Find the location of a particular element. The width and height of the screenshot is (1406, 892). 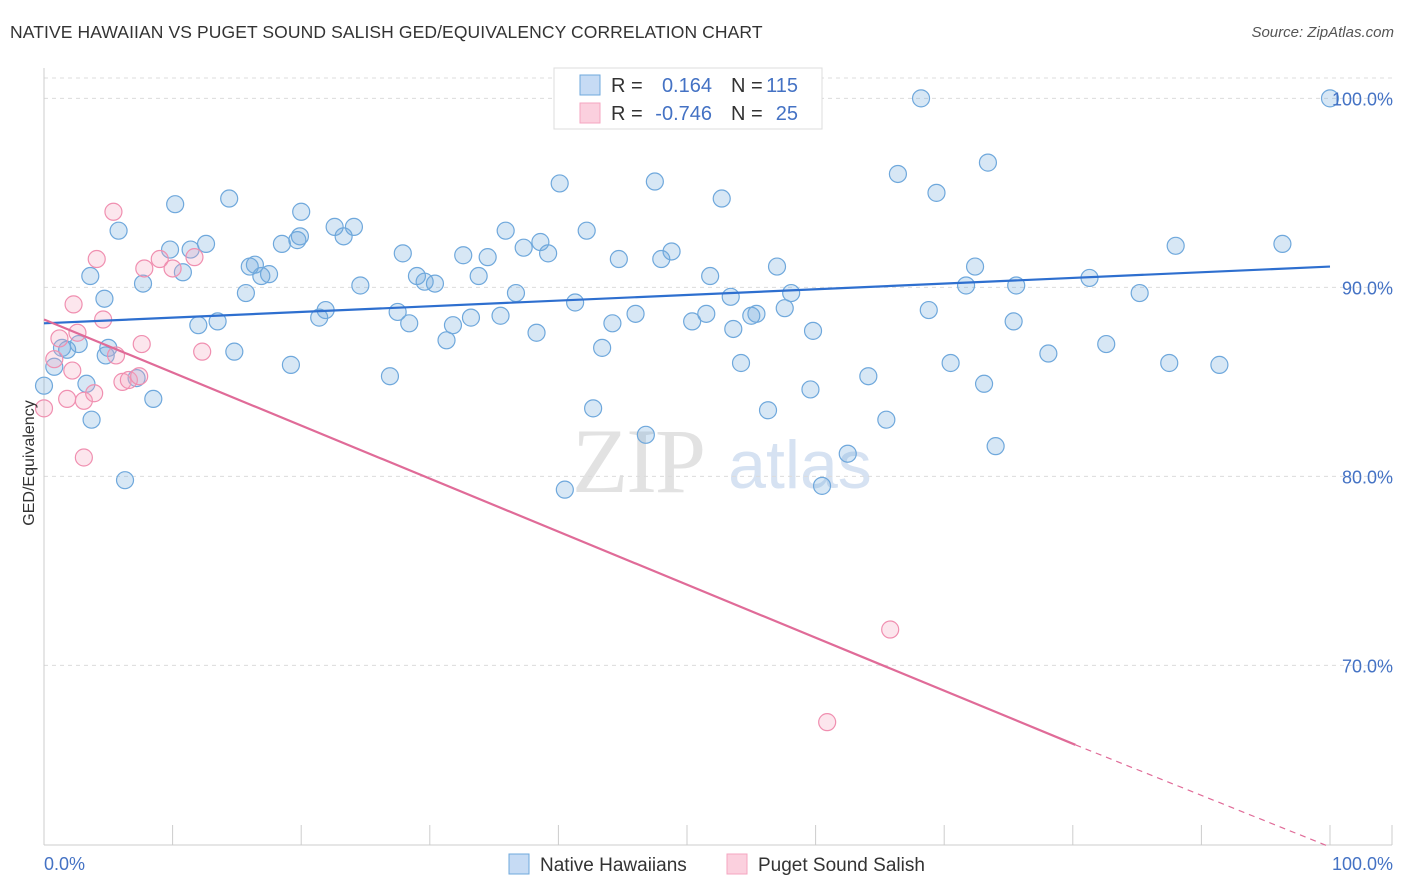

source-credit: Source: ZipAtlas.com is located at coordinates (1322, 32).